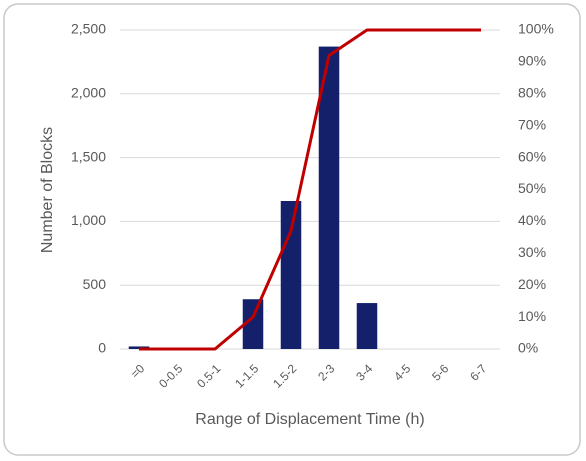 Image resolution: width=586 pixels, height=461 pixels. Describe the element at coordinates (88, 93) in the screenshot. I see `y-tick-label: 2,000` at that location.